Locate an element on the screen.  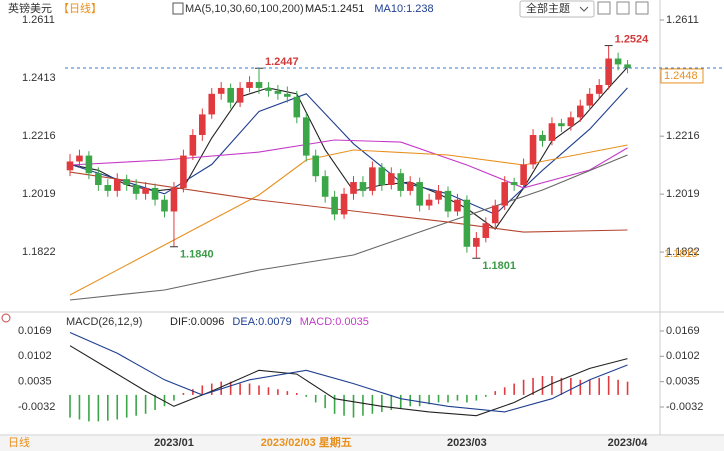
side-price-label: 1.1815 is located at coordinates (681, 254).